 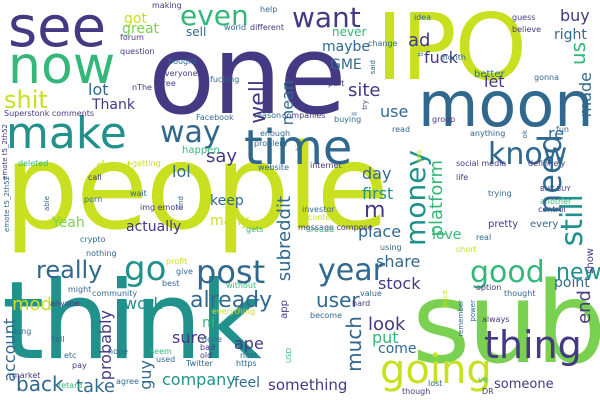 What do you see at coordinates (419, 156) in the screenshot?
I see `word-yes: yes` at bounding box center [419, 156].